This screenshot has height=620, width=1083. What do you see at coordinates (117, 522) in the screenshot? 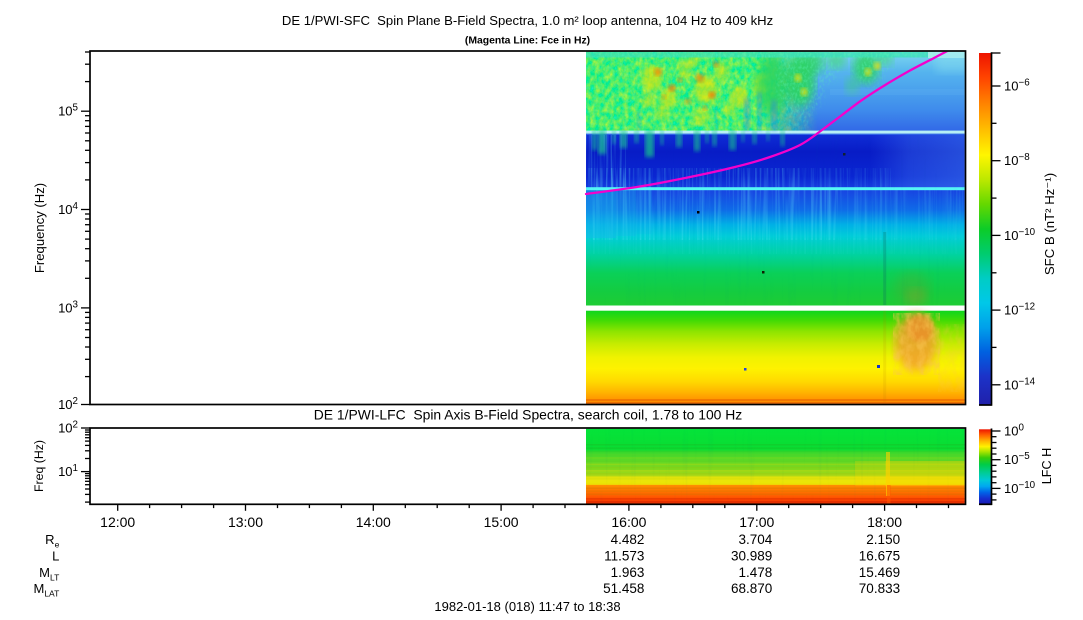
I see `svg-text: 12:00` at bounding box center [117, 522].